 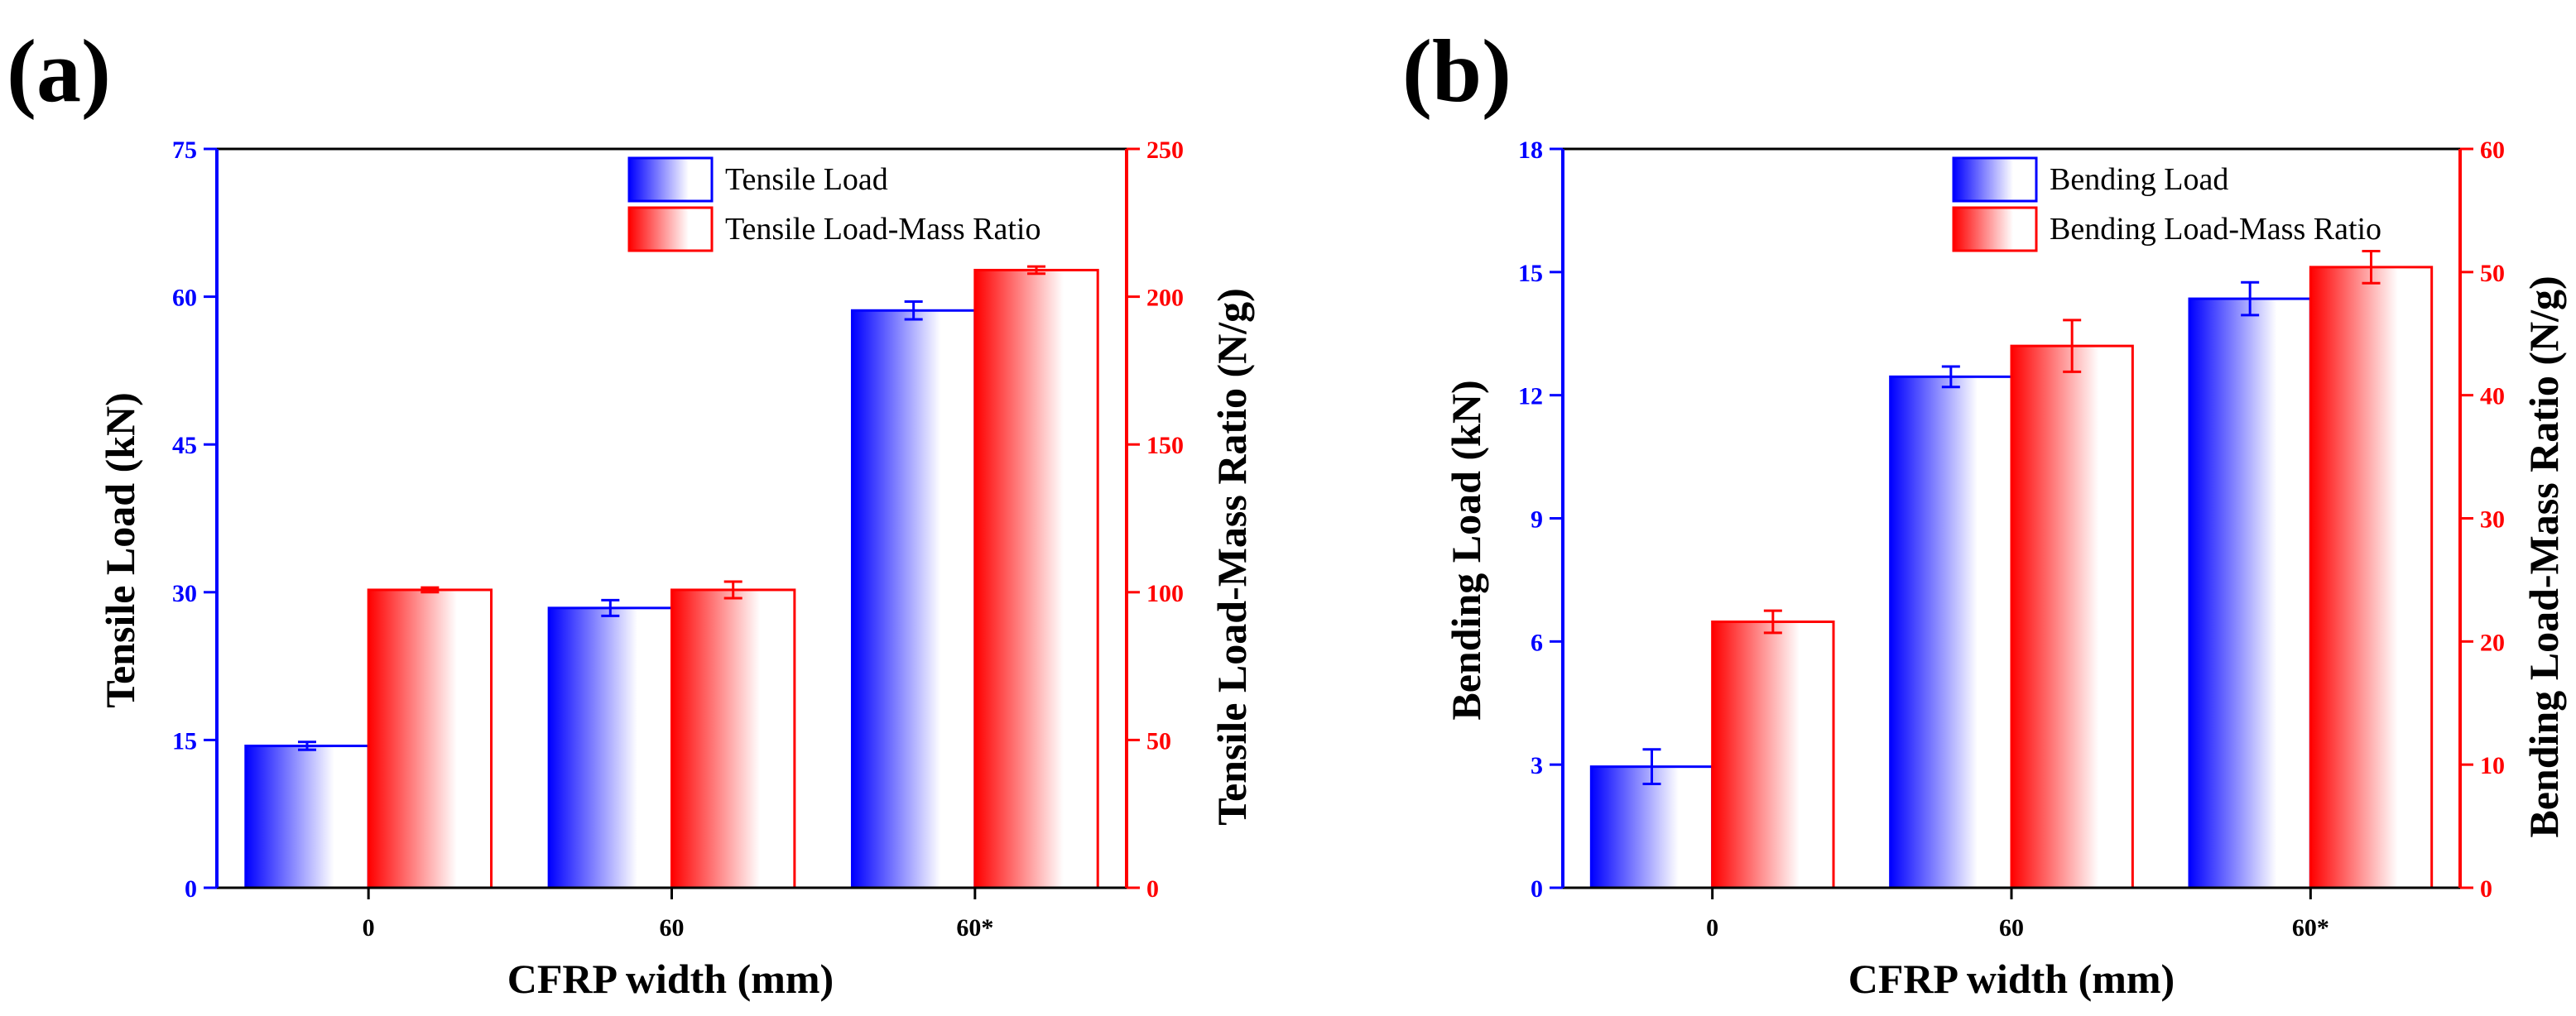 I want to click on y-axis-title-left: Bending Load (kN), so click(x=1466, y=550).